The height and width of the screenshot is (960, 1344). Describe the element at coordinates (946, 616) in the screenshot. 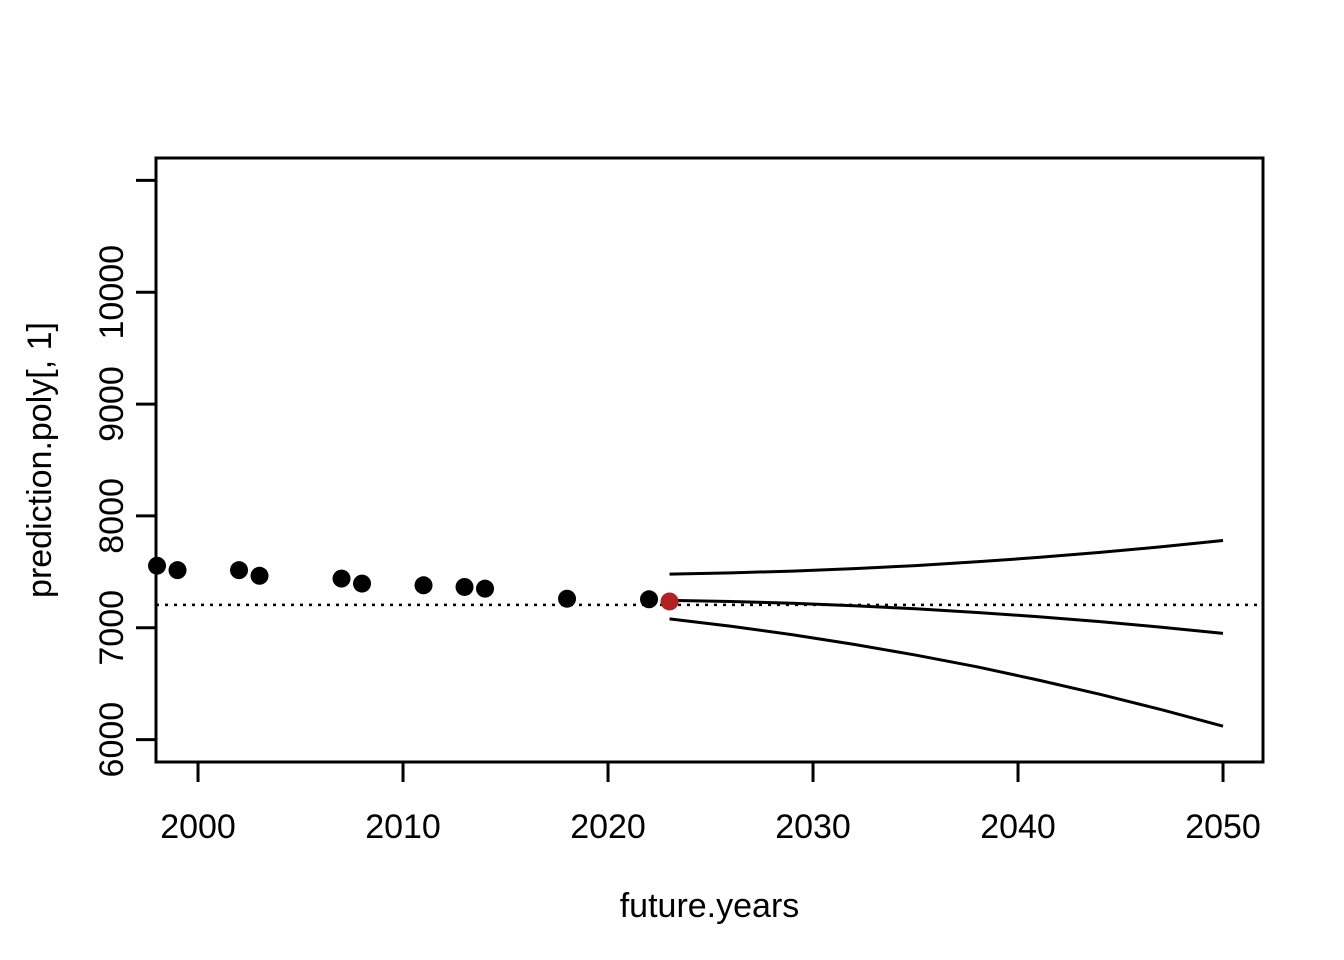

I see `prediction-fit-line` at that location.